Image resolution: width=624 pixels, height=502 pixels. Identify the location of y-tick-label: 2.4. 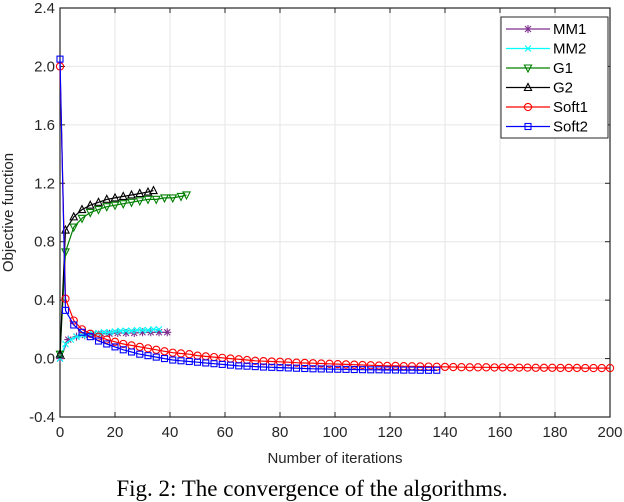
(44, 8).